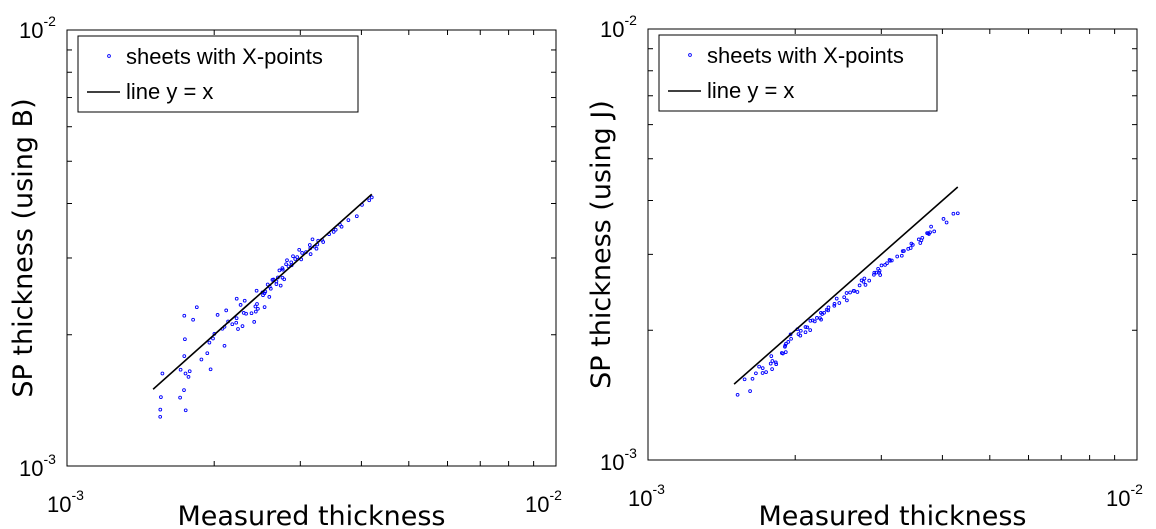  Describe the element at coordinates (77, 495) in the screenshot. I see `x-tick-label-min-exponent: -3` at that location.